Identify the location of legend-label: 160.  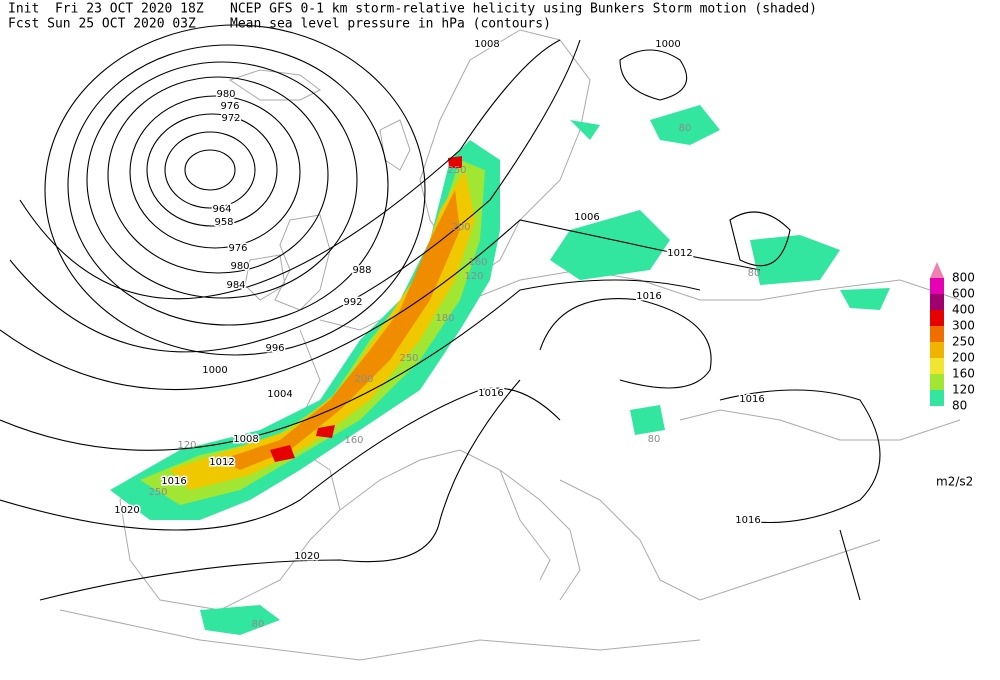
(963, 374).